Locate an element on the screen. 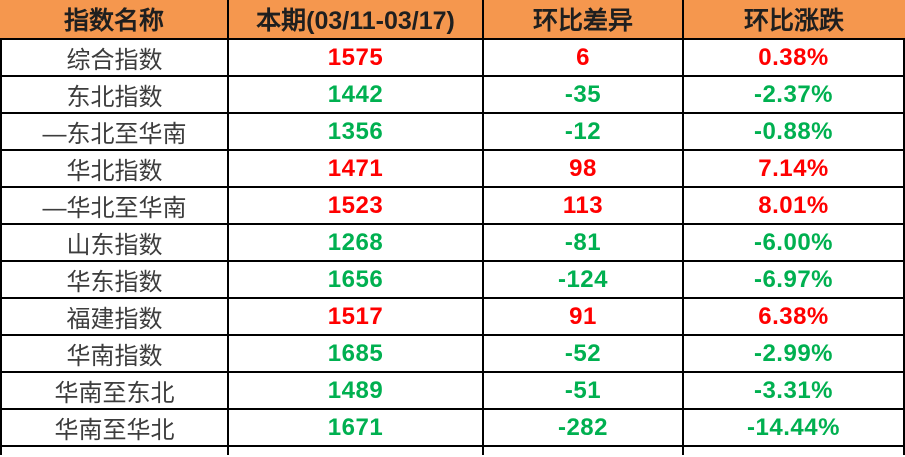 Image resolution: width=905 pixels, height=457 pixels. pct-change-cell: -14.44% is located at coordinates (793, 427).